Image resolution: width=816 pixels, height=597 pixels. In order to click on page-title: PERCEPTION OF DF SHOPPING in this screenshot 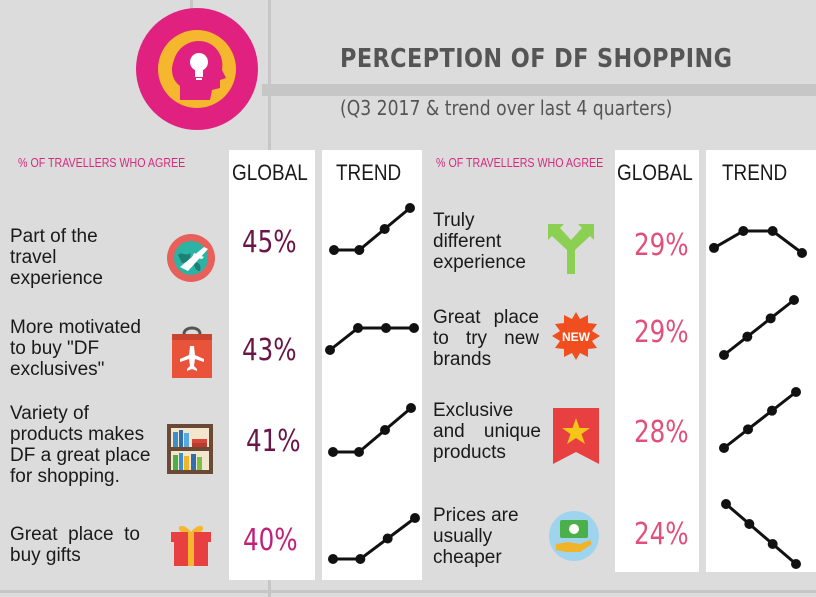, I will do `click(536, 59)`.